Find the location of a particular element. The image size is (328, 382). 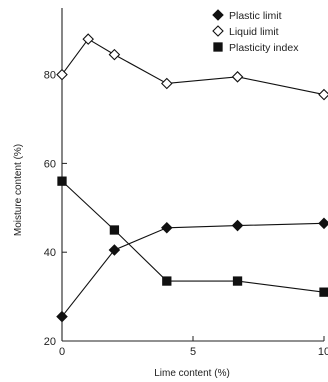

y-axis-label: Moisture content (%) is located at coordinates (18, 190).